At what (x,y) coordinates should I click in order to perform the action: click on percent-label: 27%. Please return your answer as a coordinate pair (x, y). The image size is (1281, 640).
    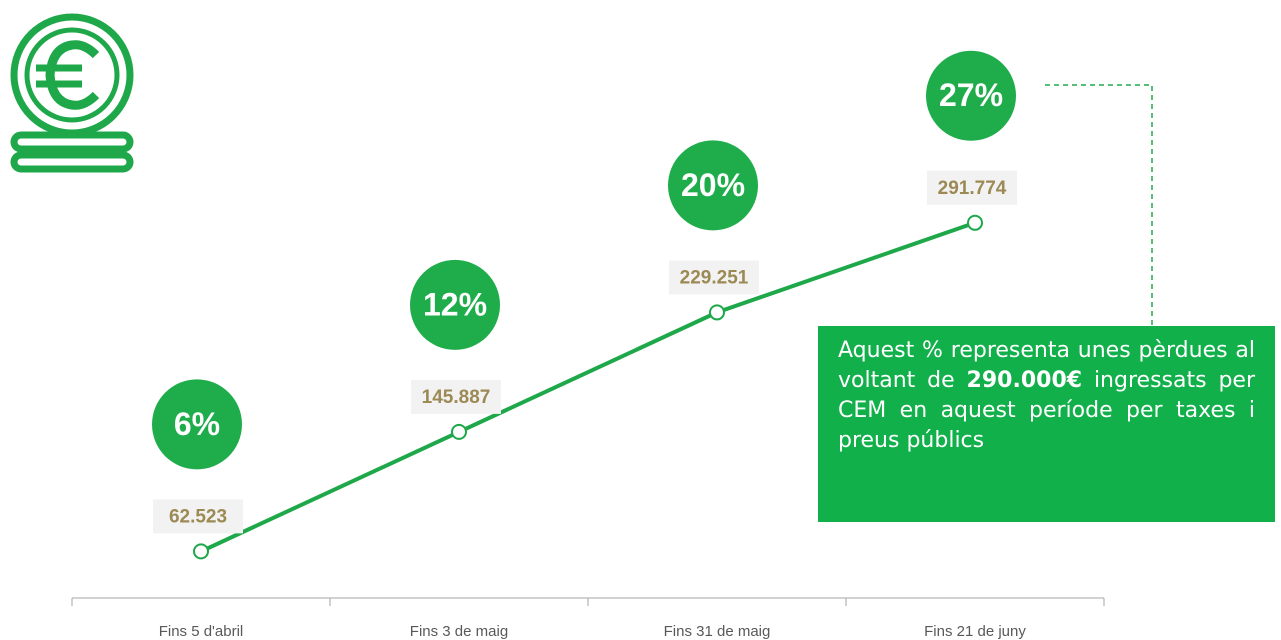
    Looking at the image, I should click on (971, 95).